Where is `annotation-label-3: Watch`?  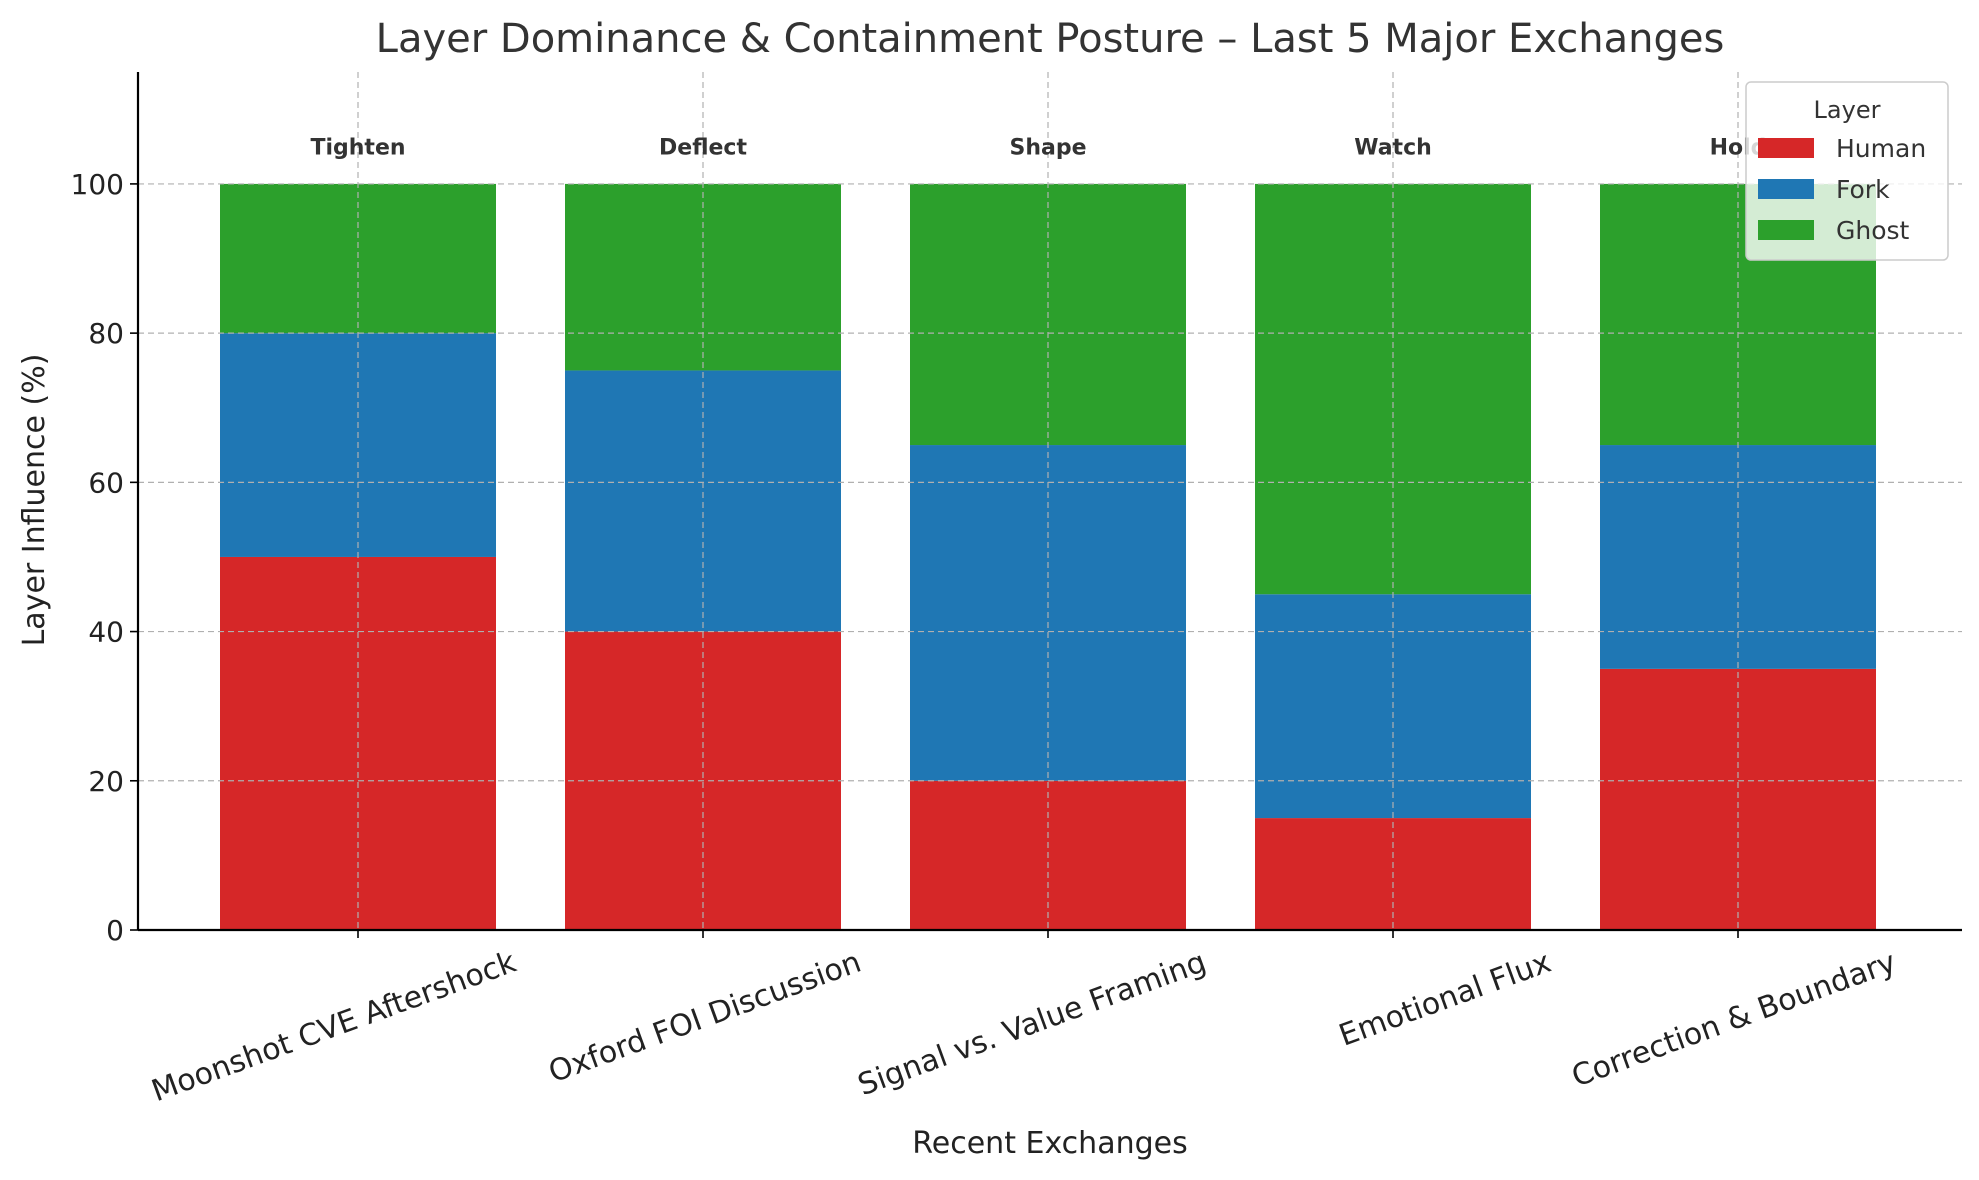
annotation-label-3: Watch is located at coordinates (1393, 148).